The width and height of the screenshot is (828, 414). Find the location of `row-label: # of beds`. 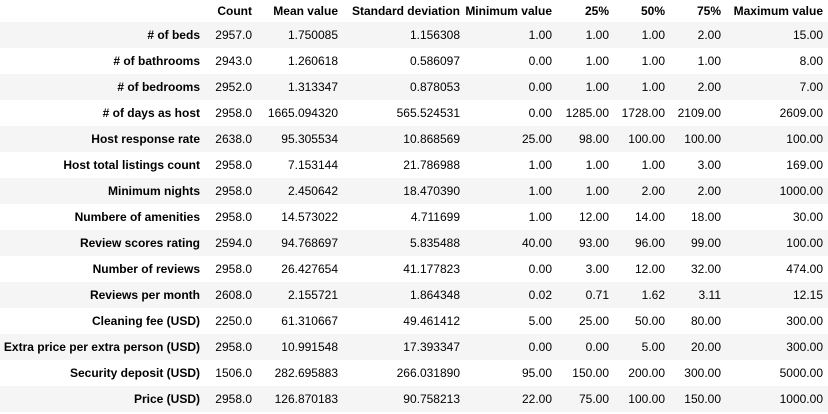

row-label: # of beds is located at coordinates (173, 35).